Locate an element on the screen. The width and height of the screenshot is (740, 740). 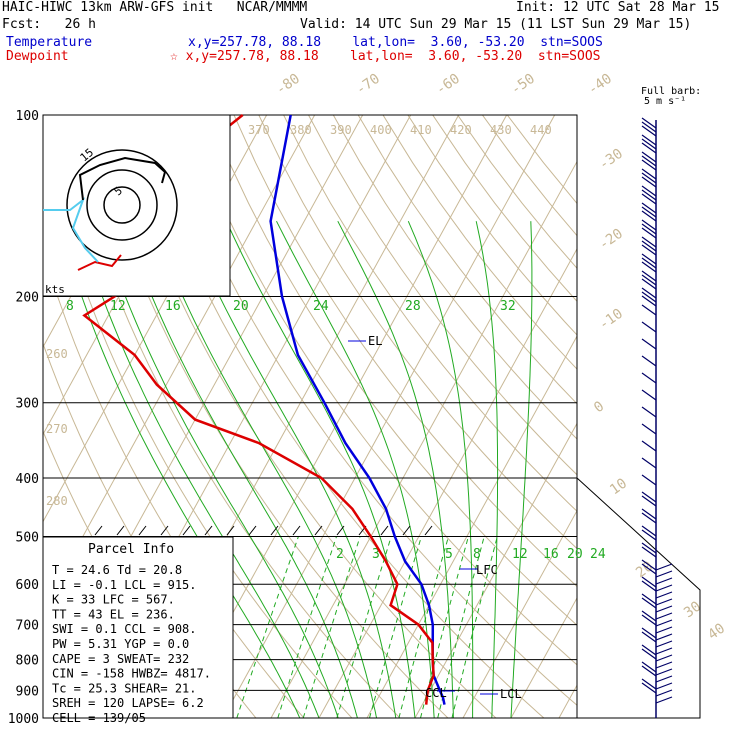
init-time: Init: 12 UTC Sat 28 Mar 15 is located at coordinates (618, 7).